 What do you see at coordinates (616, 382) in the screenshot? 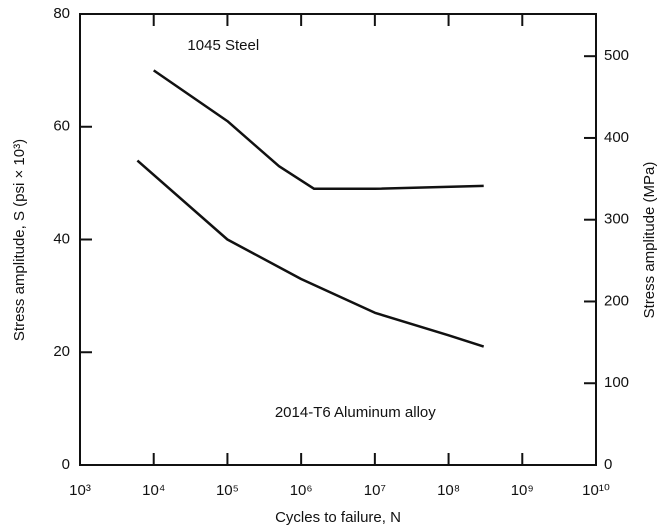
I see `y2-tick-label: 100` at bounding box center [616, 382].